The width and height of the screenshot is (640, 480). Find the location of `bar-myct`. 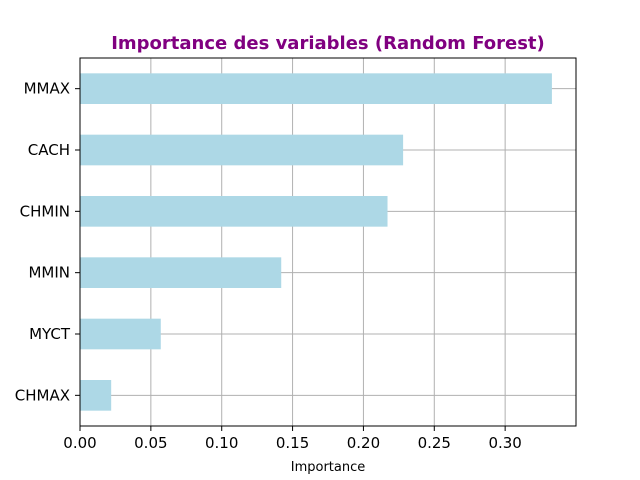

bar-myct is located at coordinates (120, 334).